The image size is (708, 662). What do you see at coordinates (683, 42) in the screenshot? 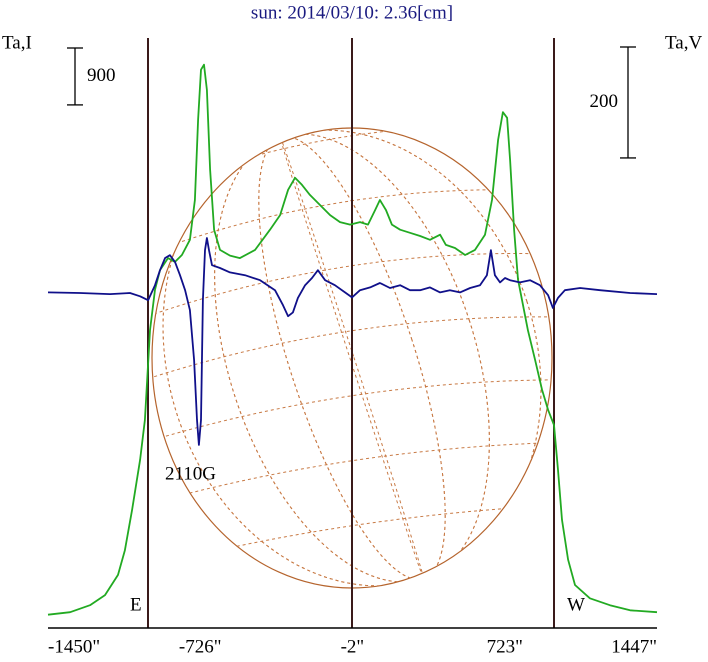
I see `y2-axis-label: Ta,V` at bounding box center [683, 42].